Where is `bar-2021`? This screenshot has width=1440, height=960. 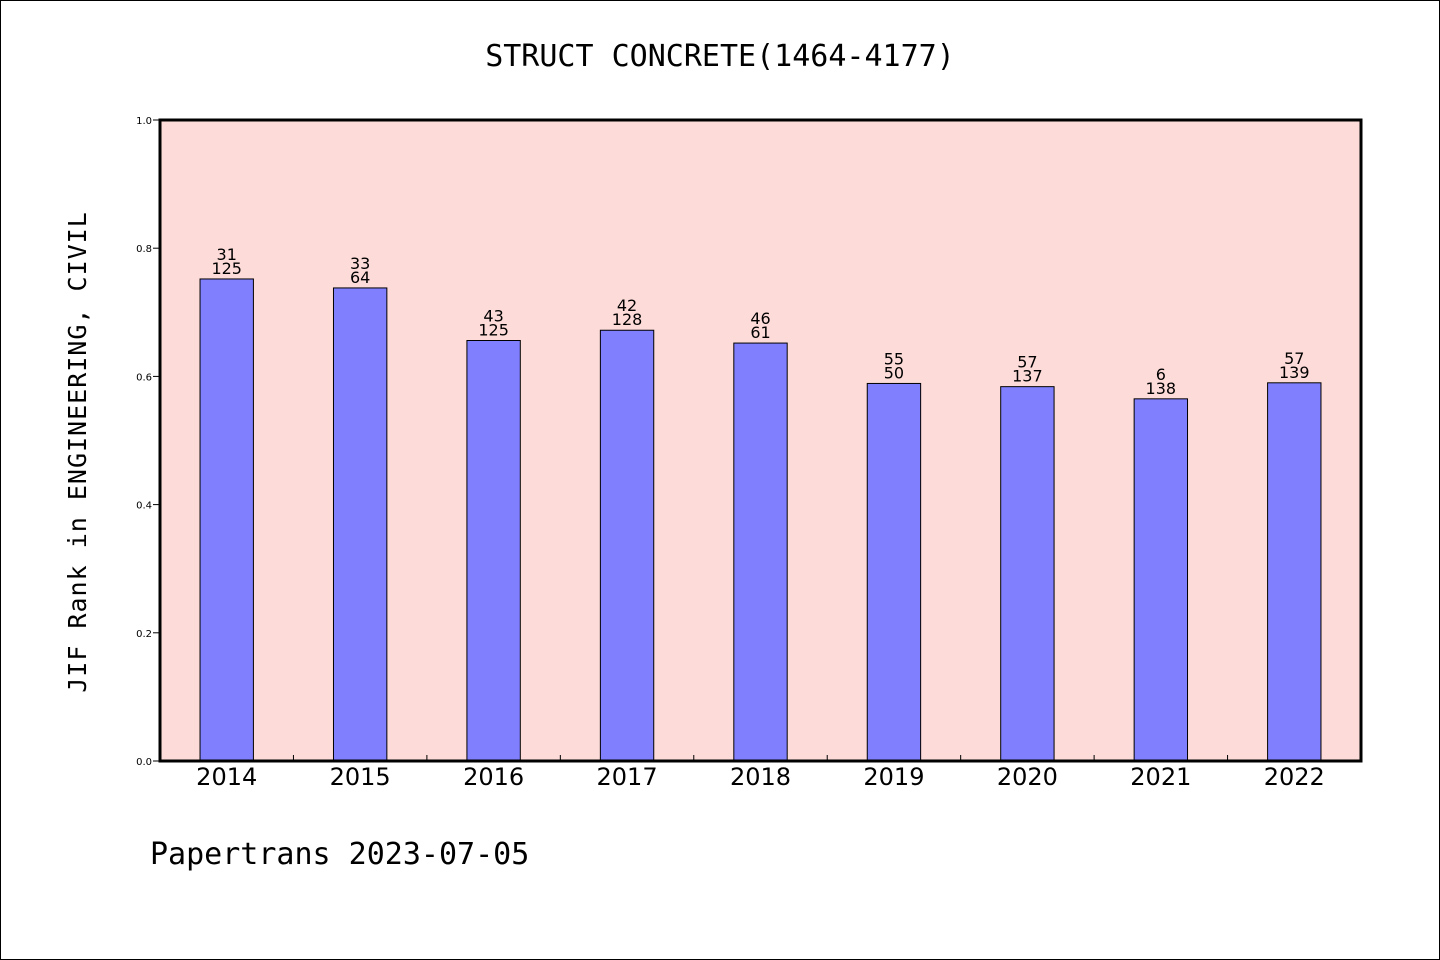
bar-2021 is located at coordinates (1161, 580).